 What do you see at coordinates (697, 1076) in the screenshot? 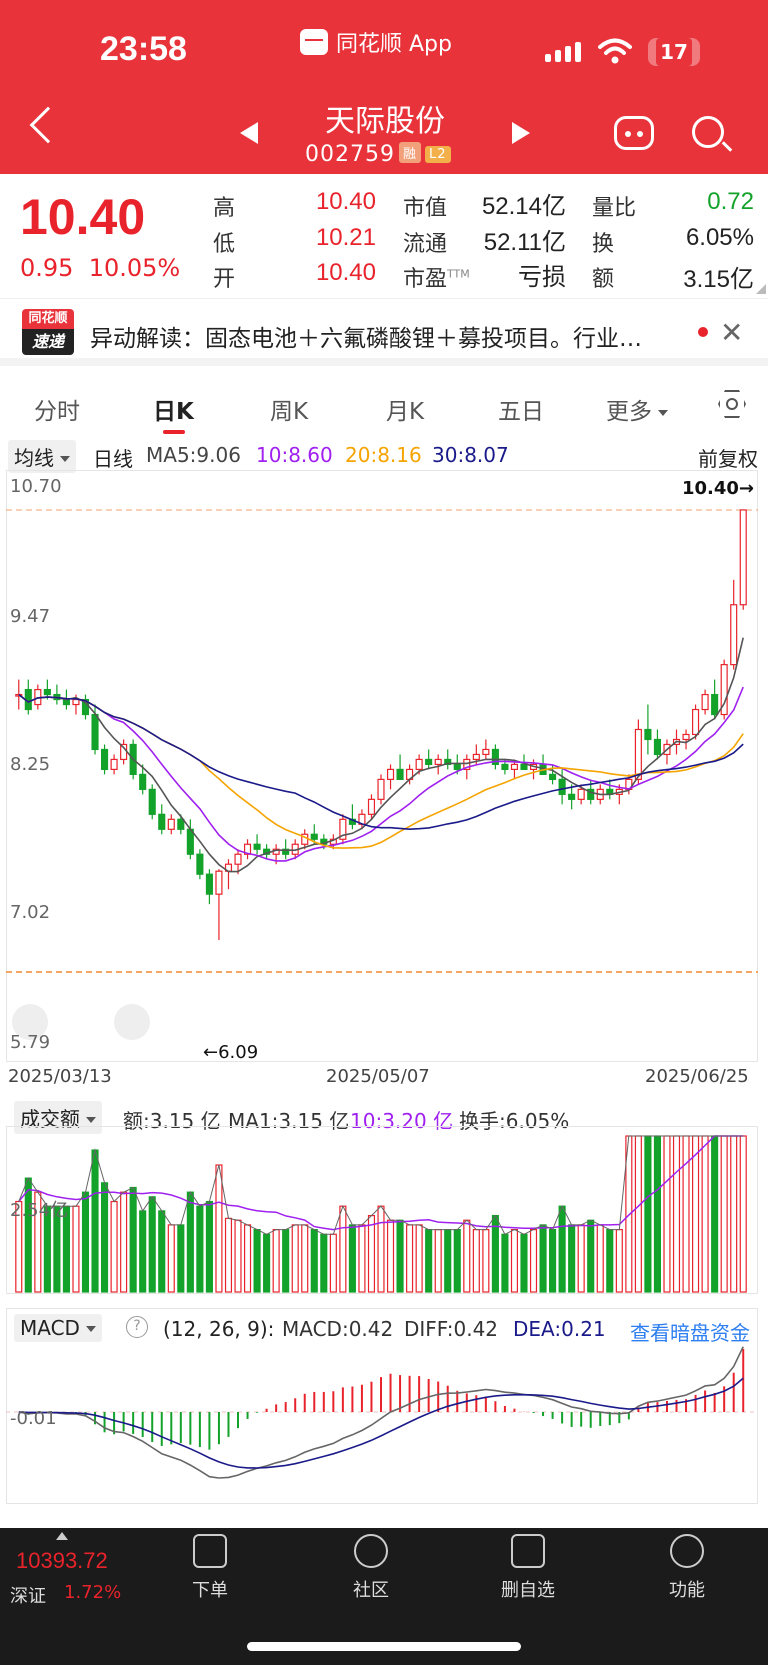
I see `date-end: 2025/06/25` at bounding box center [697, 1076].